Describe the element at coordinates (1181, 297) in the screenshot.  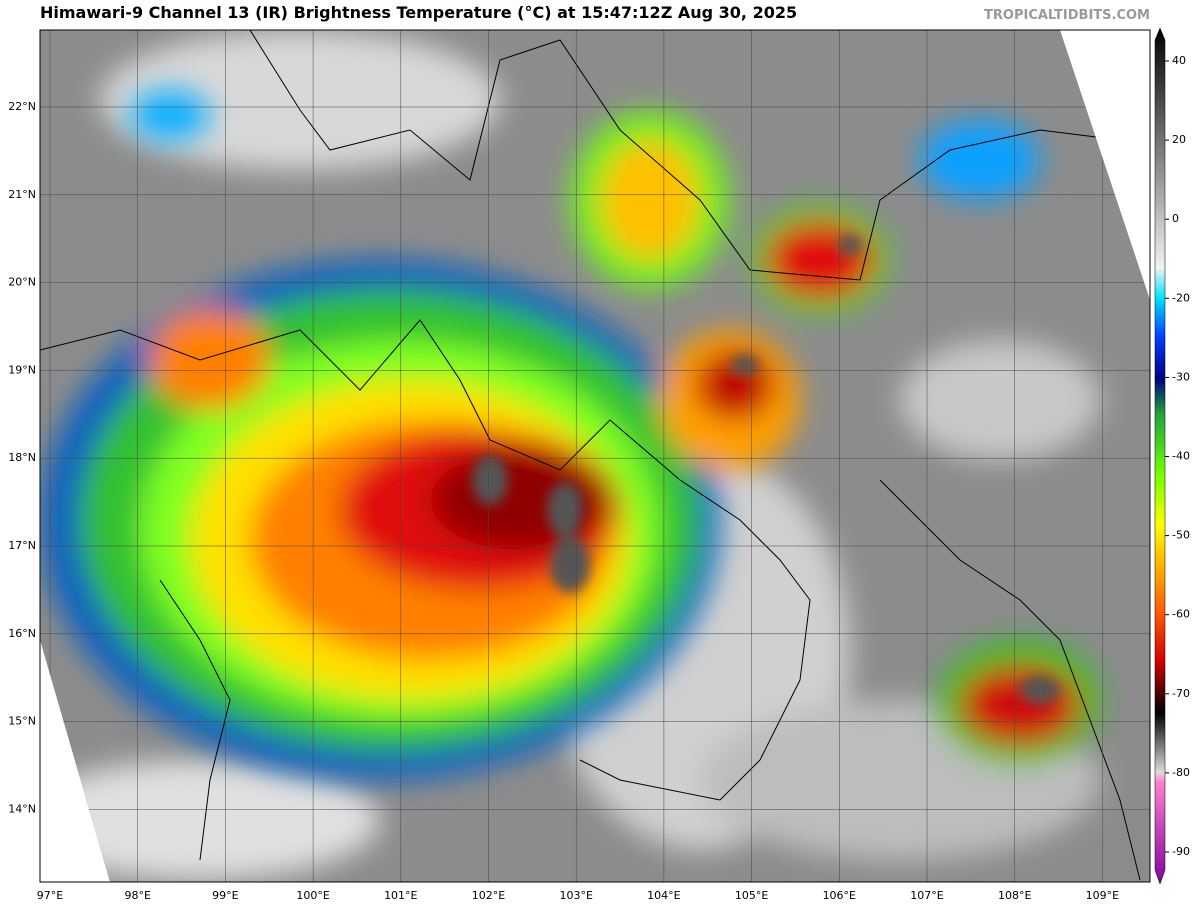
I see `colorbar-tick-label: -20` at that location.